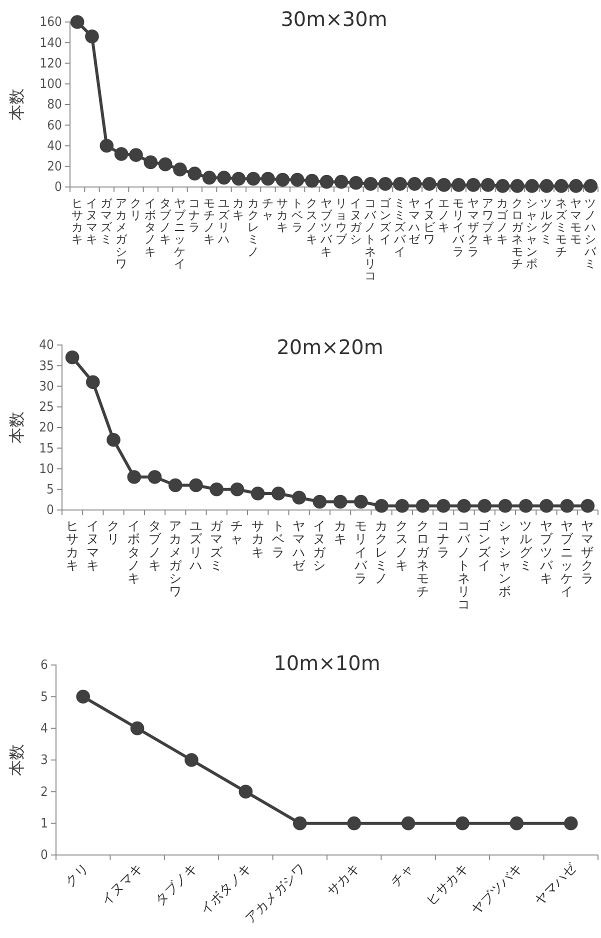 The image size is (601, 938). What do you see at coordinates (503, 221) in the screenshot?
I see `x-tick-label: カゴノキ` at bounding box center [503, 221].